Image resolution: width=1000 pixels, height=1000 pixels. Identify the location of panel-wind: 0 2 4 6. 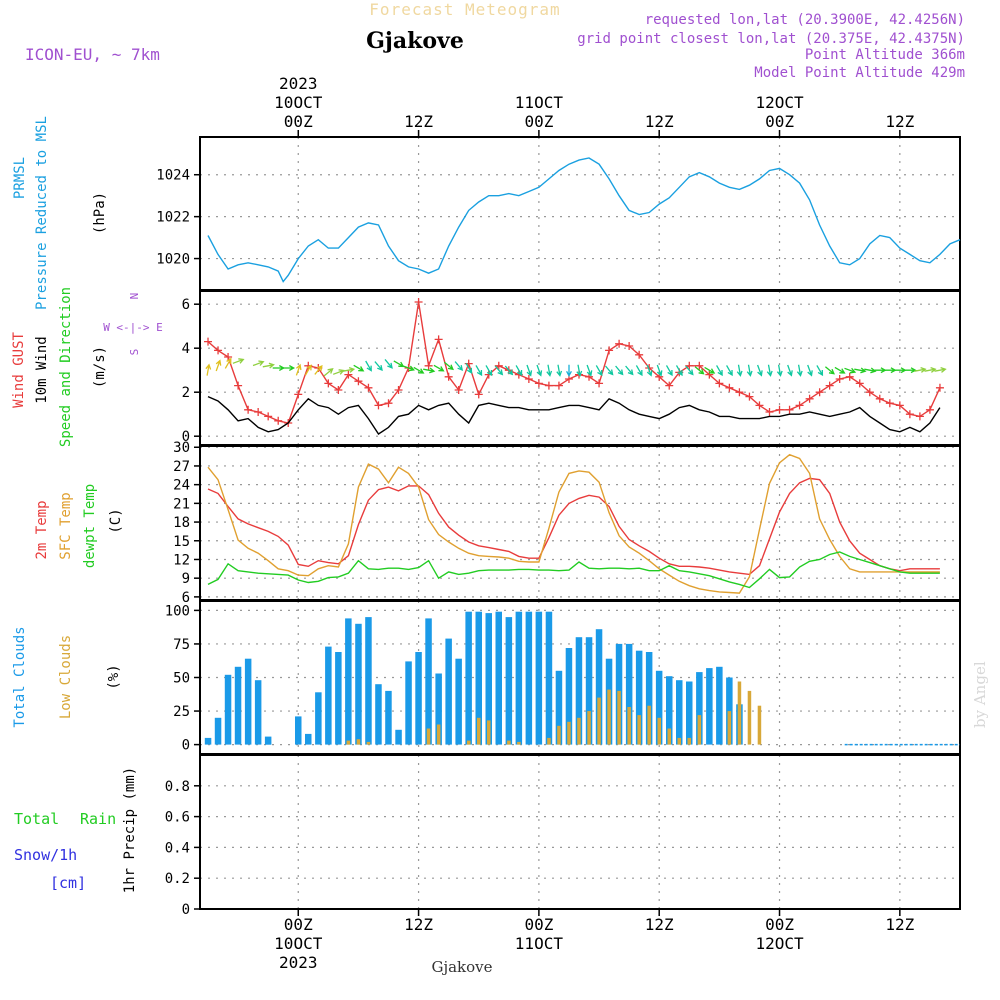
(571, 368).